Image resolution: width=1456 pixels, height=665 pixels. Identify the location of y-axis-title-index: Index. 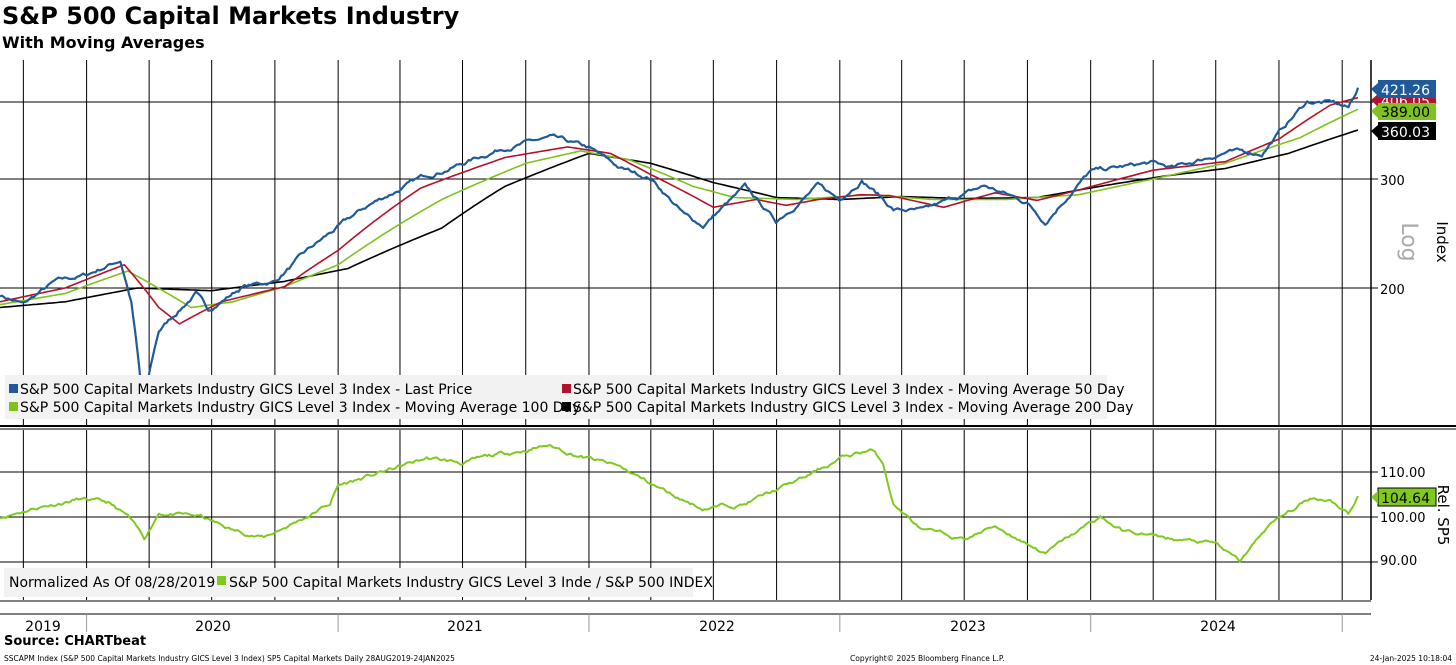
(1442, 241).